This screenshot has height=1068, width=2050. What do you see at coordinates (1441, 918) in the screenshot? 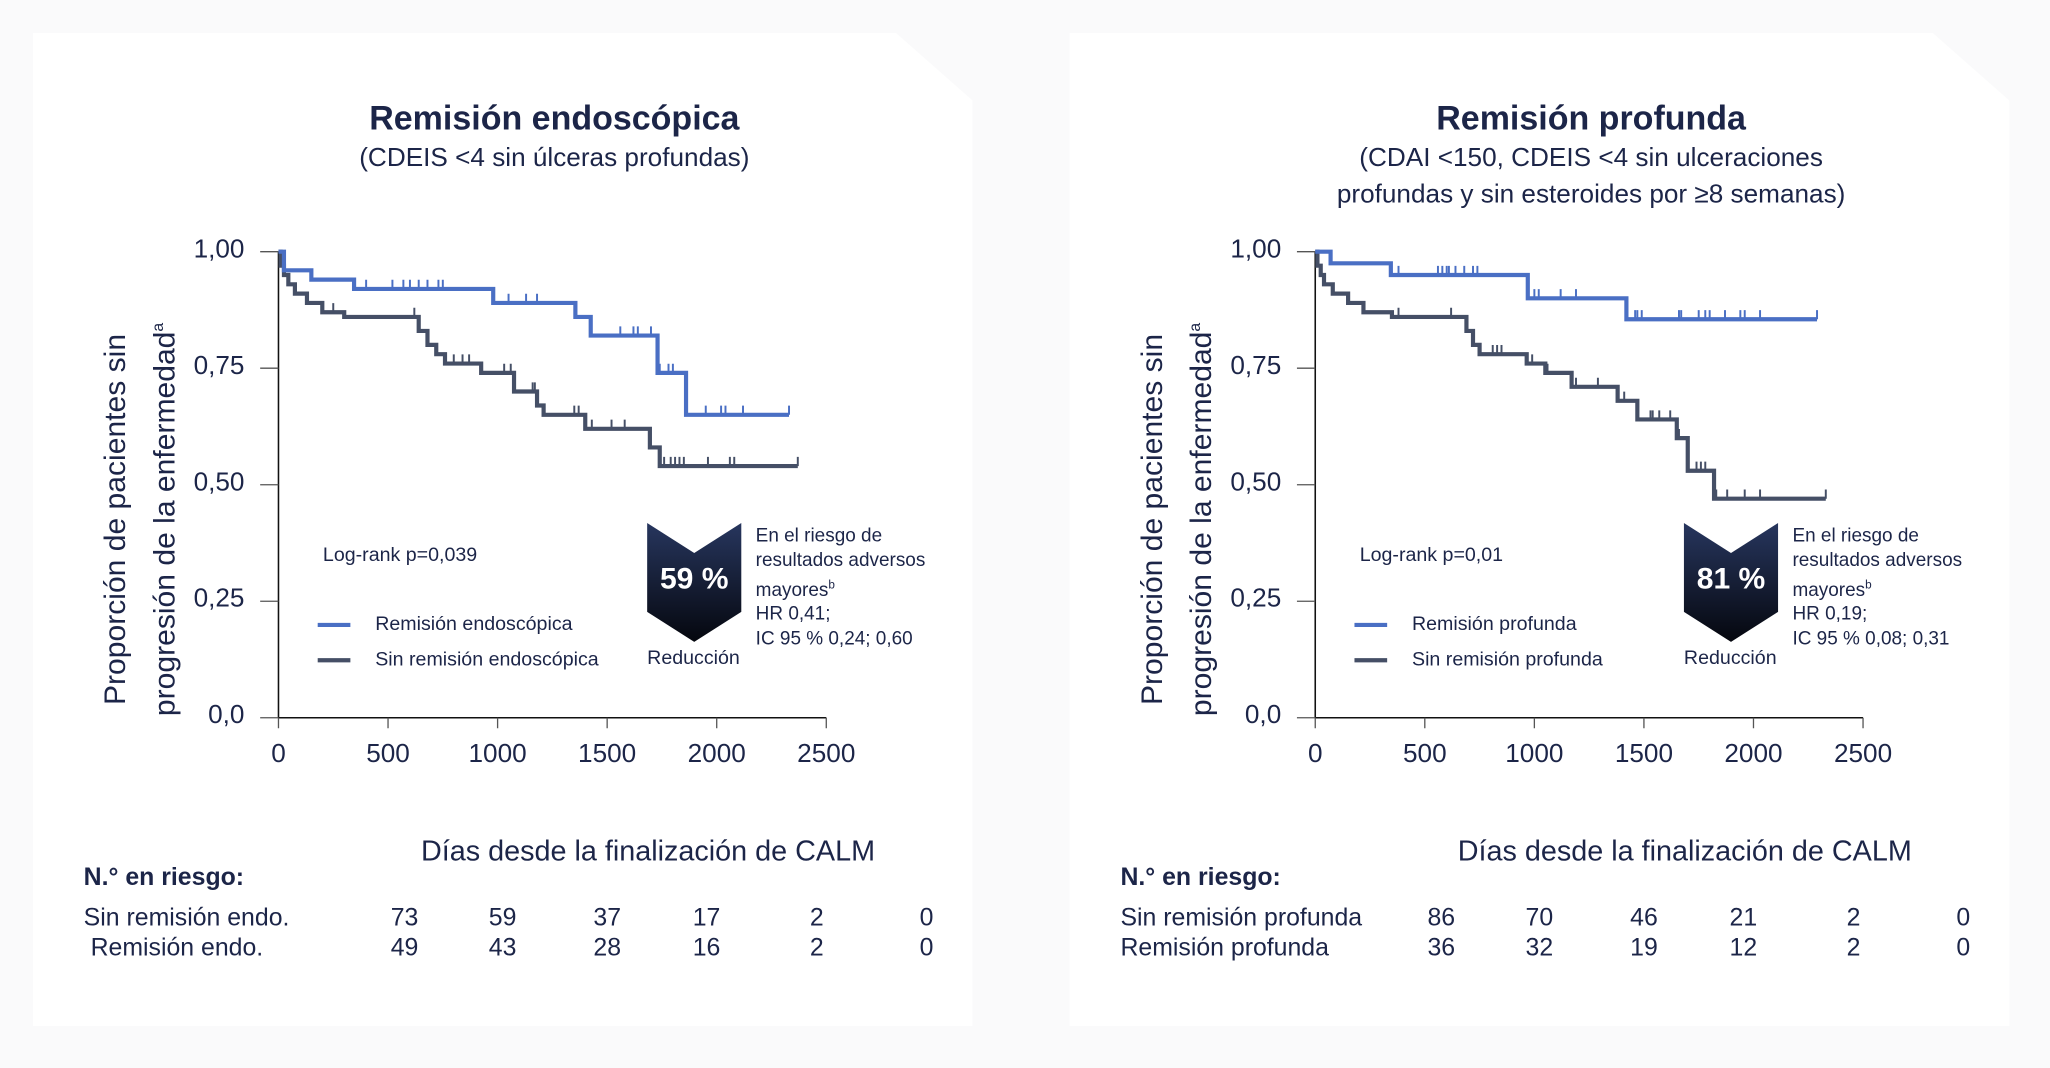
I see `at-risk-value: 86` at bounding box center [1441, 918].